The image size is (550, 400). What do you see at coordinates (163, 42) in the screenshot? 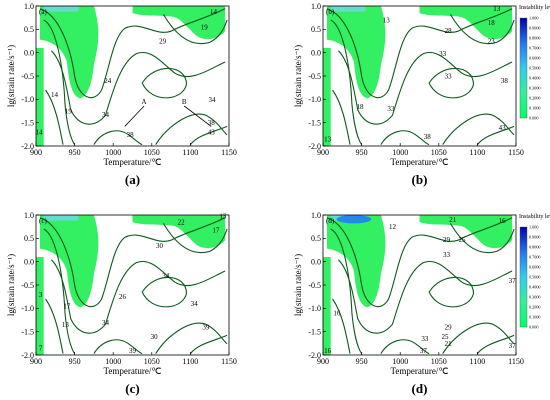
I see `contour-label: 29` at bounding box center [163, 42].